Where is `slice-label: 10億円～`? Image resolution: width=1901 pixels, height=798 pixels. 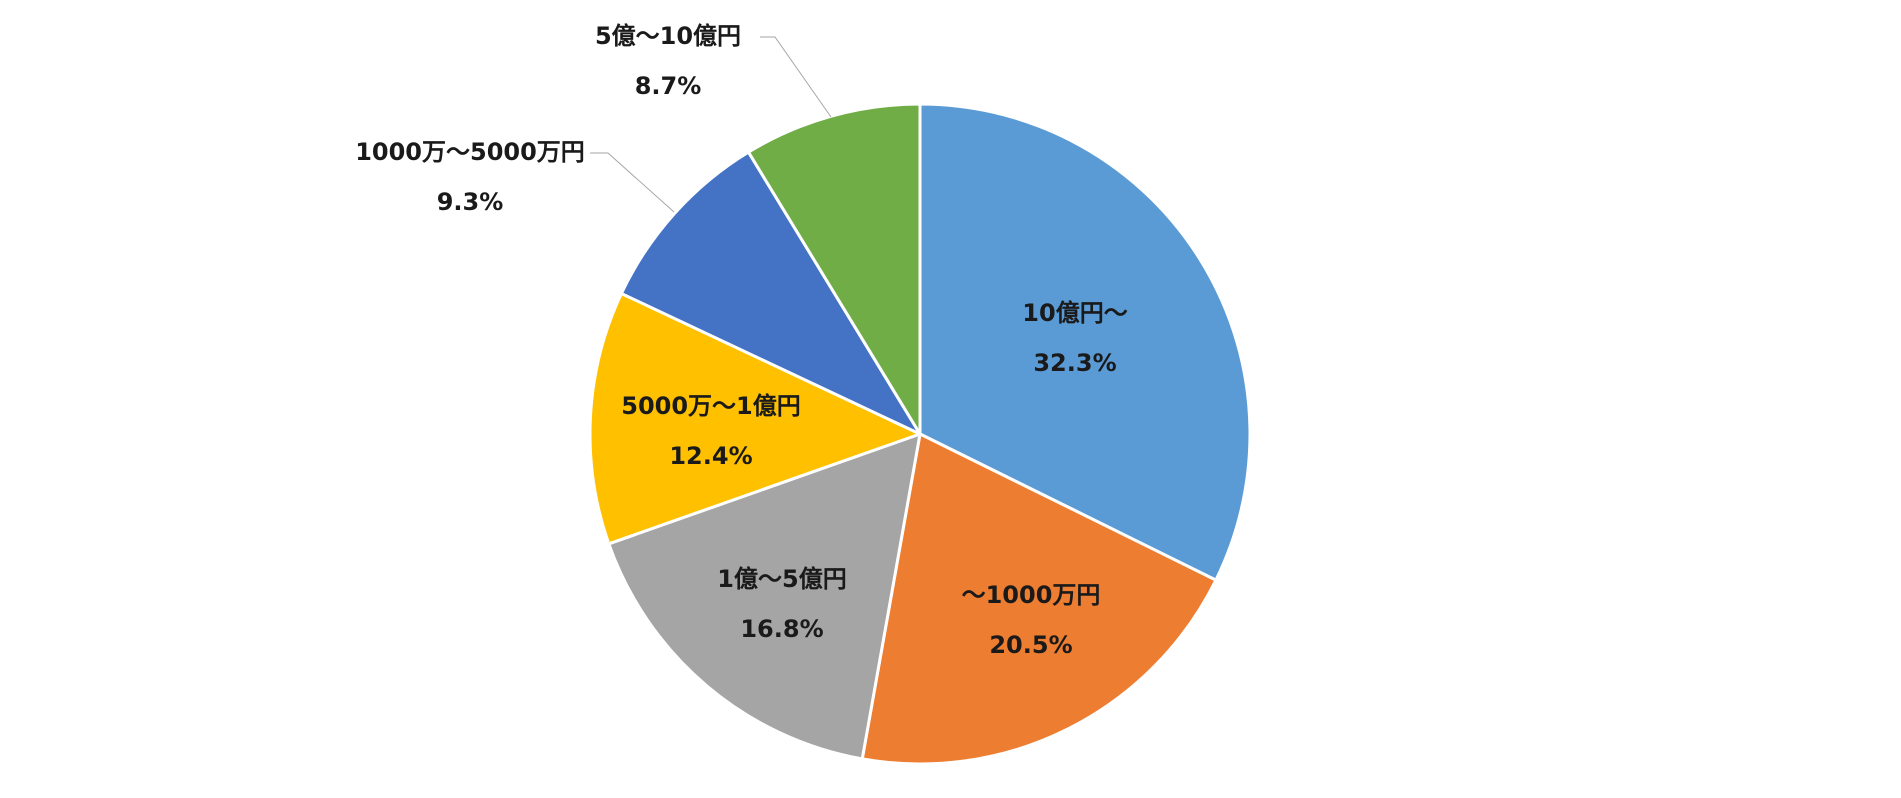 slice-label: 10億円～ is located at coordinates (1074, 313).